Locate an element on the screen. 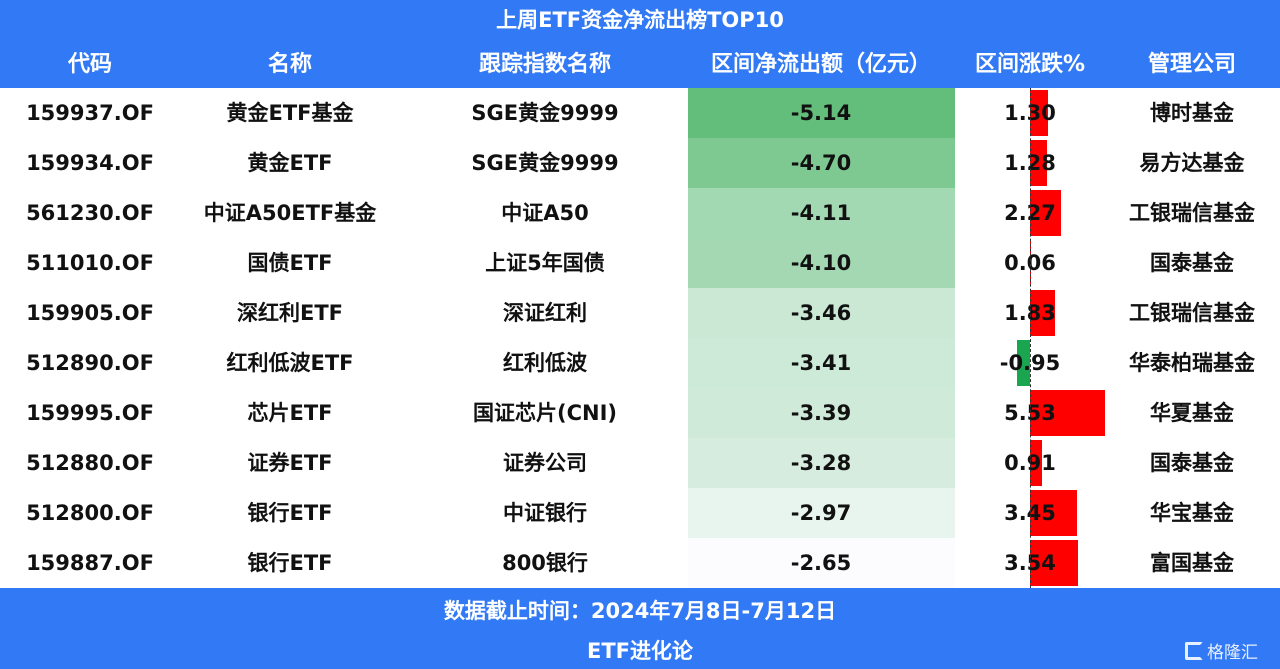  cell-company: 易方达基金 is located at coordinates (1192, 163).